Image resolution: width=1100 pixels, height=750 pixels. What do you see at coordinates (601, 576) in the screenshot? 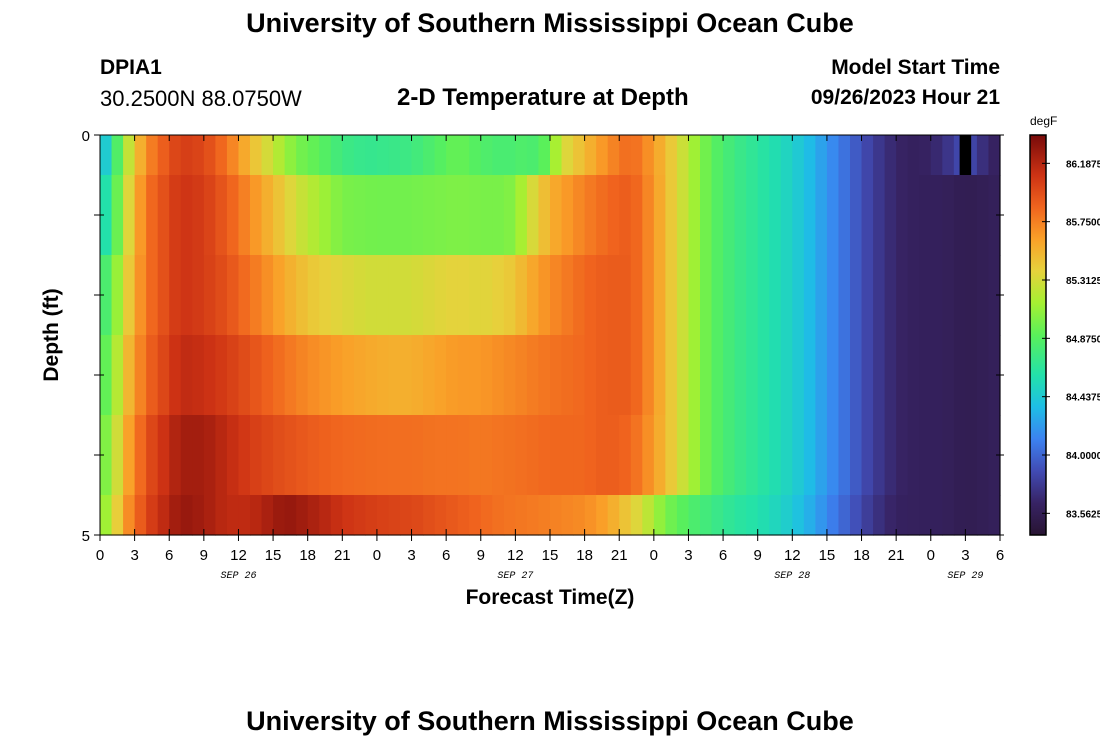
I see `date-labels: SEP 26 SEP 27 SEP 28 SEP 29` at bounding box center [601, 576].